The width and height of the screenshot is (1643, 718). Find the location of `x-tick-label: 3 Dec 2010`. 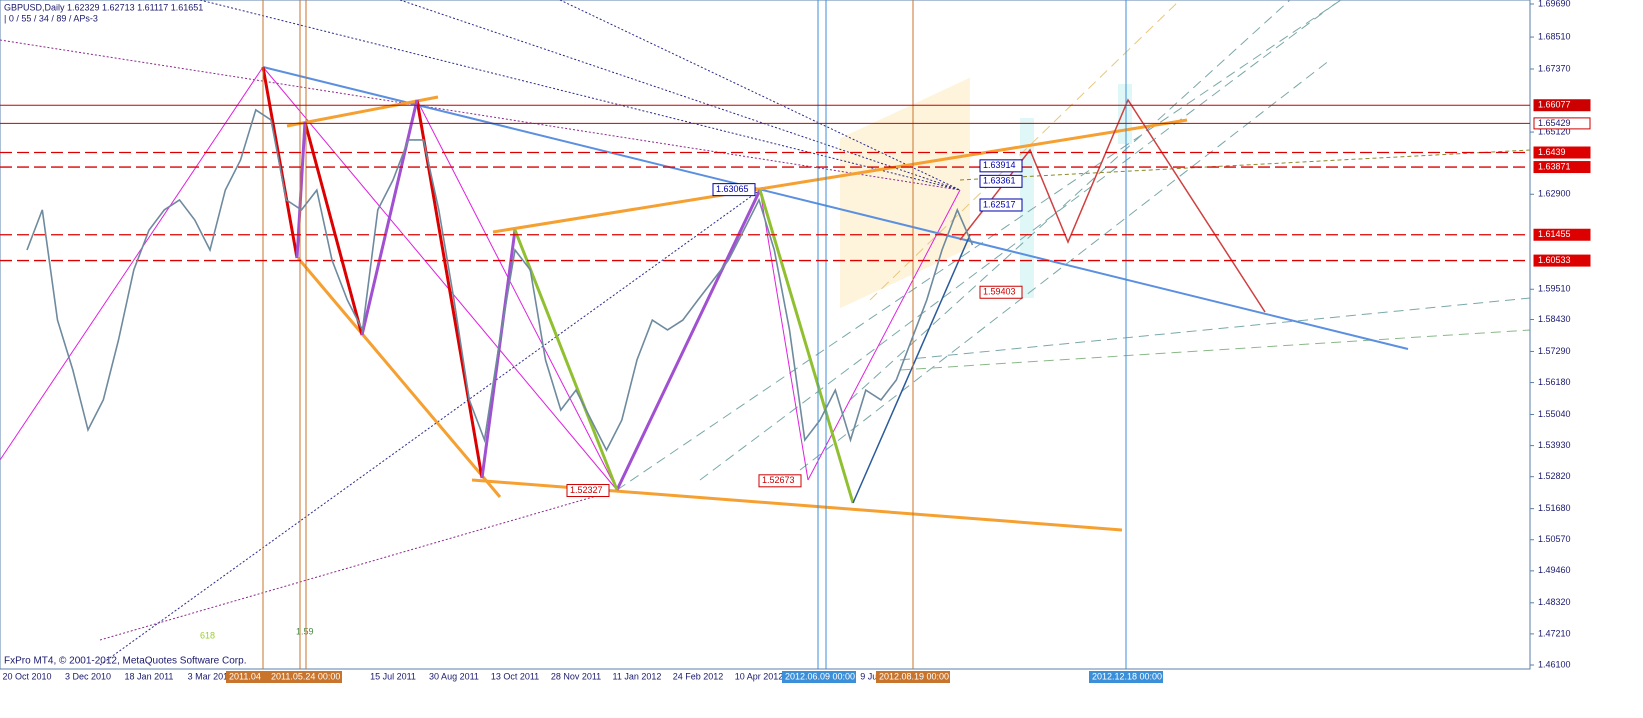

x-tick-label: 3 Dec 2010 is located at coordinates (88, 676).